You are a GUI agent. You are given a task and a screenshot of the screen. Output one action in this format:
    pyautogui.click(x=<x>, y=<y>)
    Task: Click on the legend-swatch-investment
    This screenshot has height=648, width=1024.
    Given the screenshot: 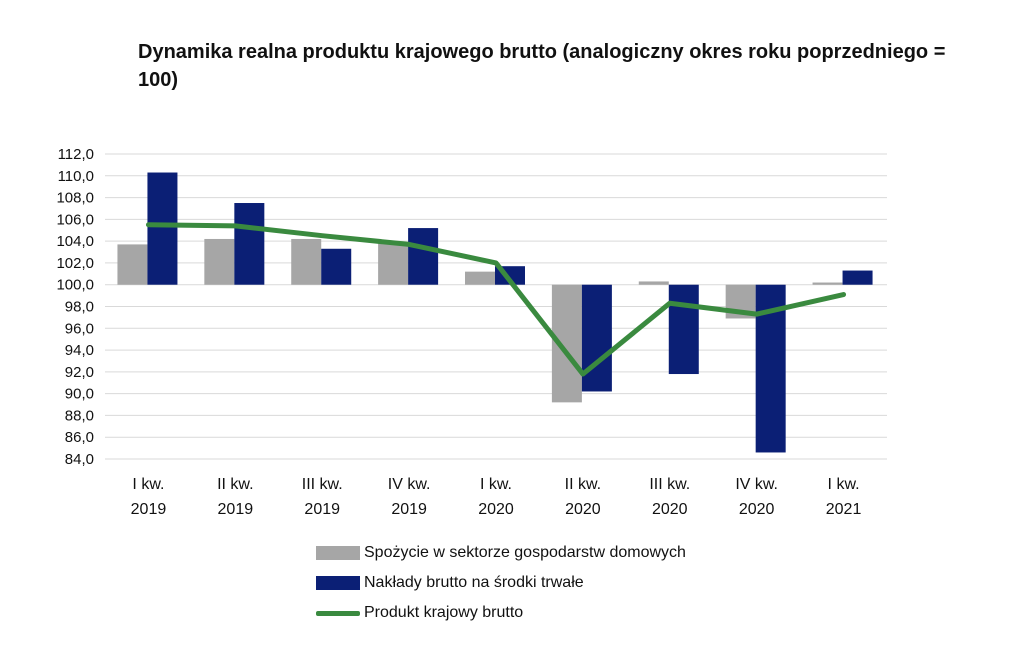 What is the action you would take?
    pyautogui.click(x=338, y=583)
    